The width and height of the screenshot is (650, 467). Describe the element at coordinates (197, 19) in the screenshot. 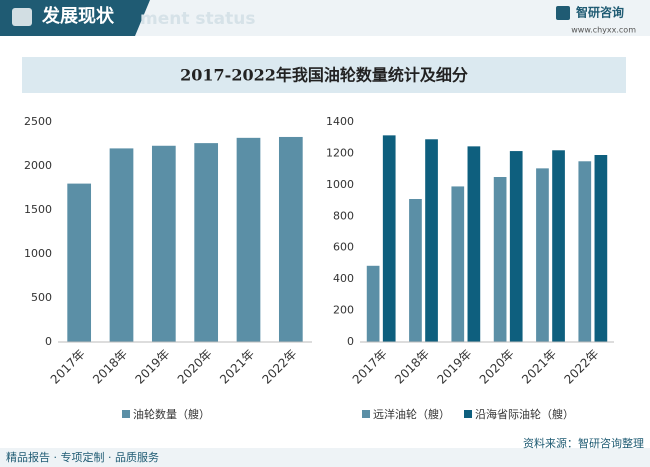

I see `header-watermark: ment status` at that location.